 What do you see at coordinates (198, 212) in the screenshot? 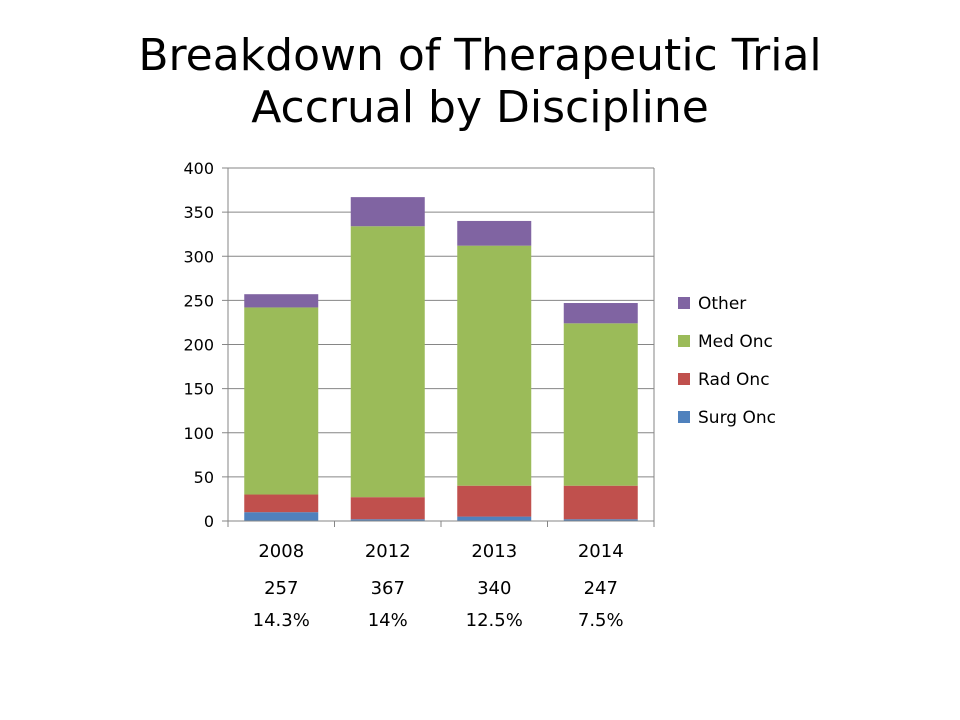
I see `y-tick-label: 350` at bounding box center [198, 212].